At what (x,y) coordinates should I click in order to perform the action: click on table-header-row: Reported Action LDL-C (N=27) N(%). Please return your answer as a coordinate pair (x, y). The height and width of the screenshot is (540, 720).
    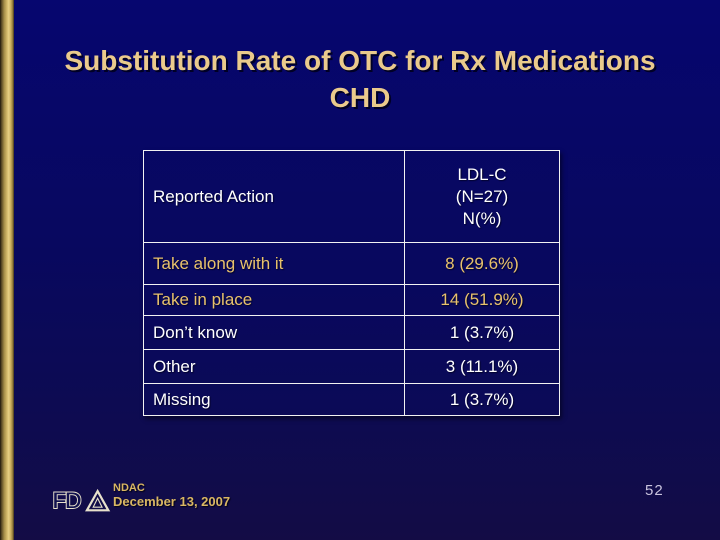
    Looking at the image, I should click on (351, 196).